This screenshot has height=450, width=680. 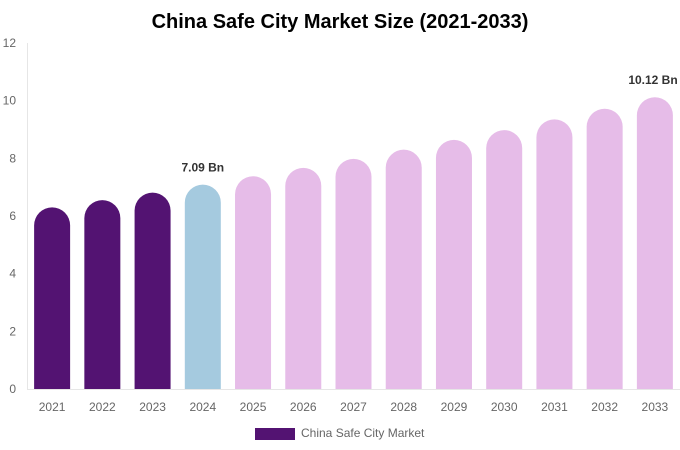 I want to click on x-tick-label: 2027, so click(x=353, y=407).